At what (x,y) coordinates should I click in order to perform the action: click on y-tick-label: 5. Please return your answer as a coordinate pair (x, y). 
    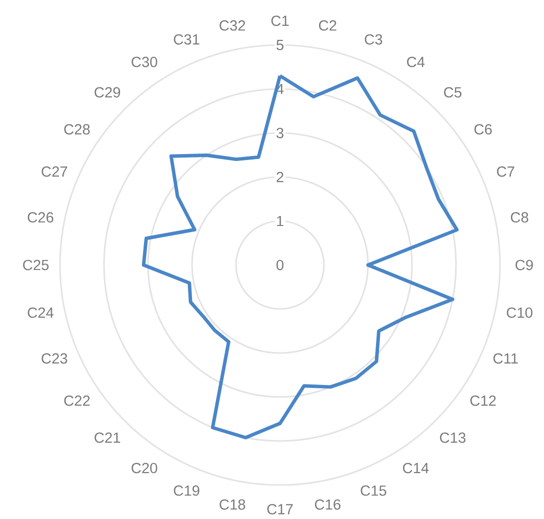
    Looking at the image, I should click on (280, 45).